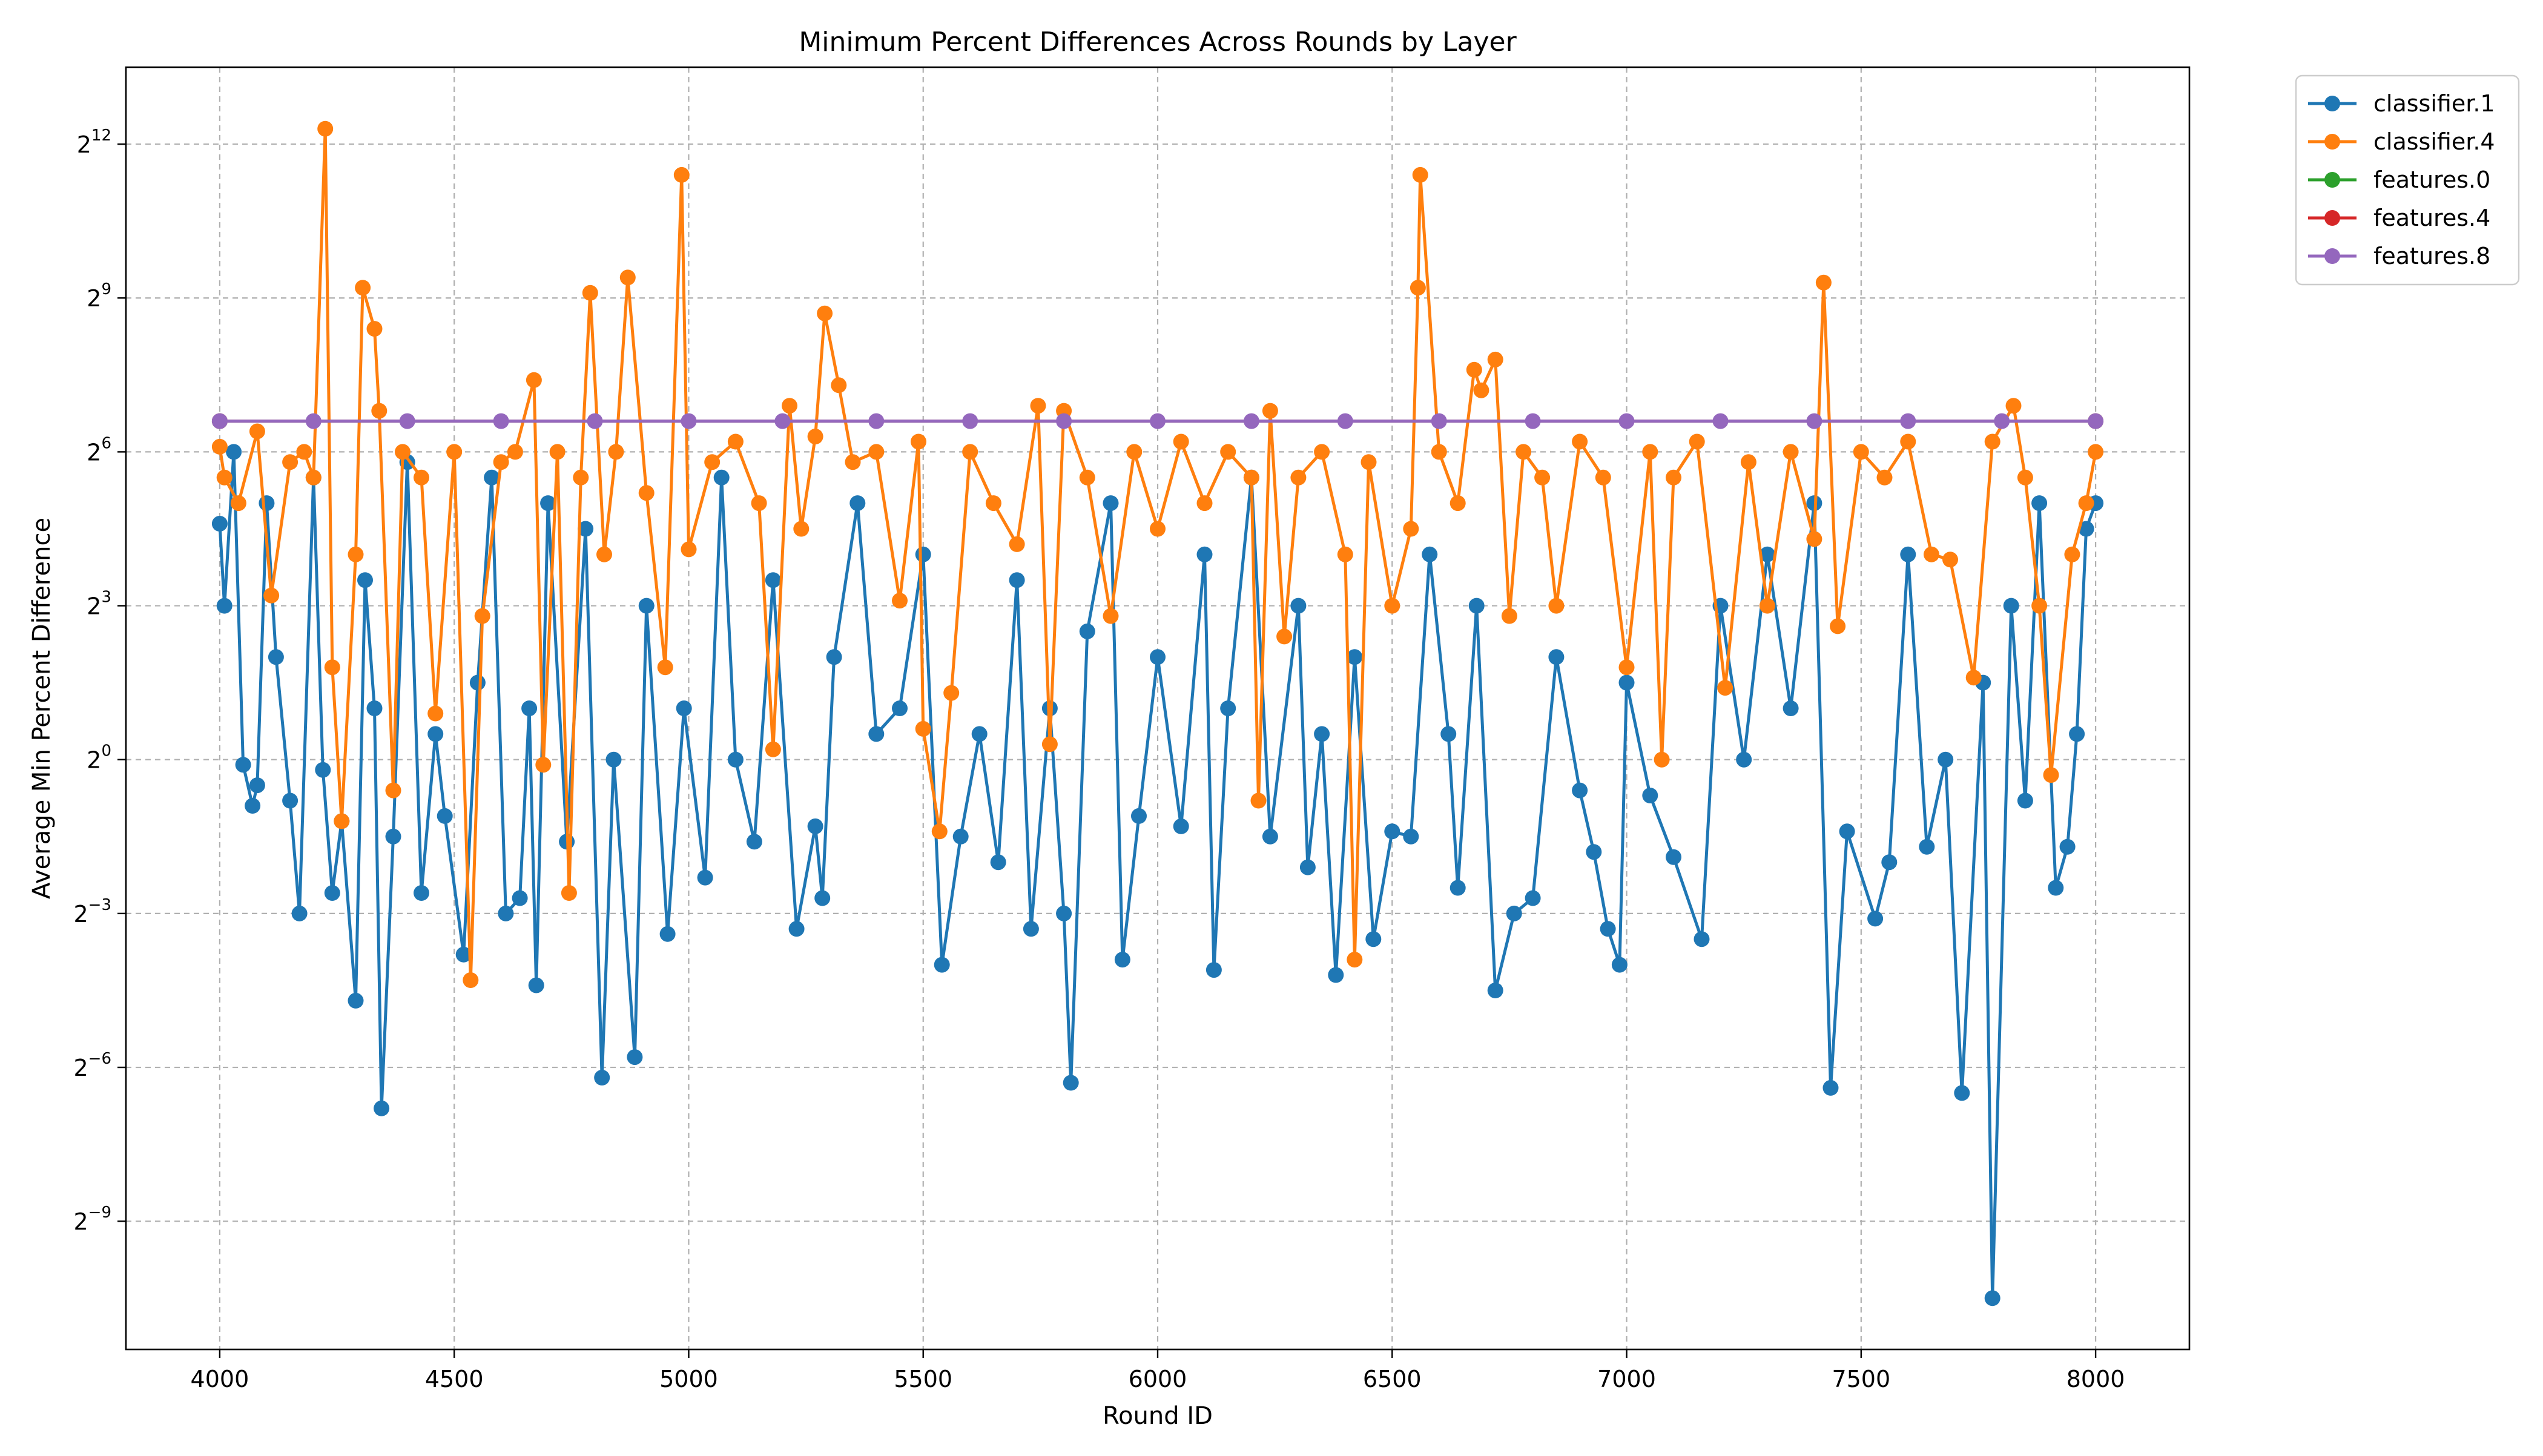  I want to click on y-tick-label: 2−6, so click(92, 1065).